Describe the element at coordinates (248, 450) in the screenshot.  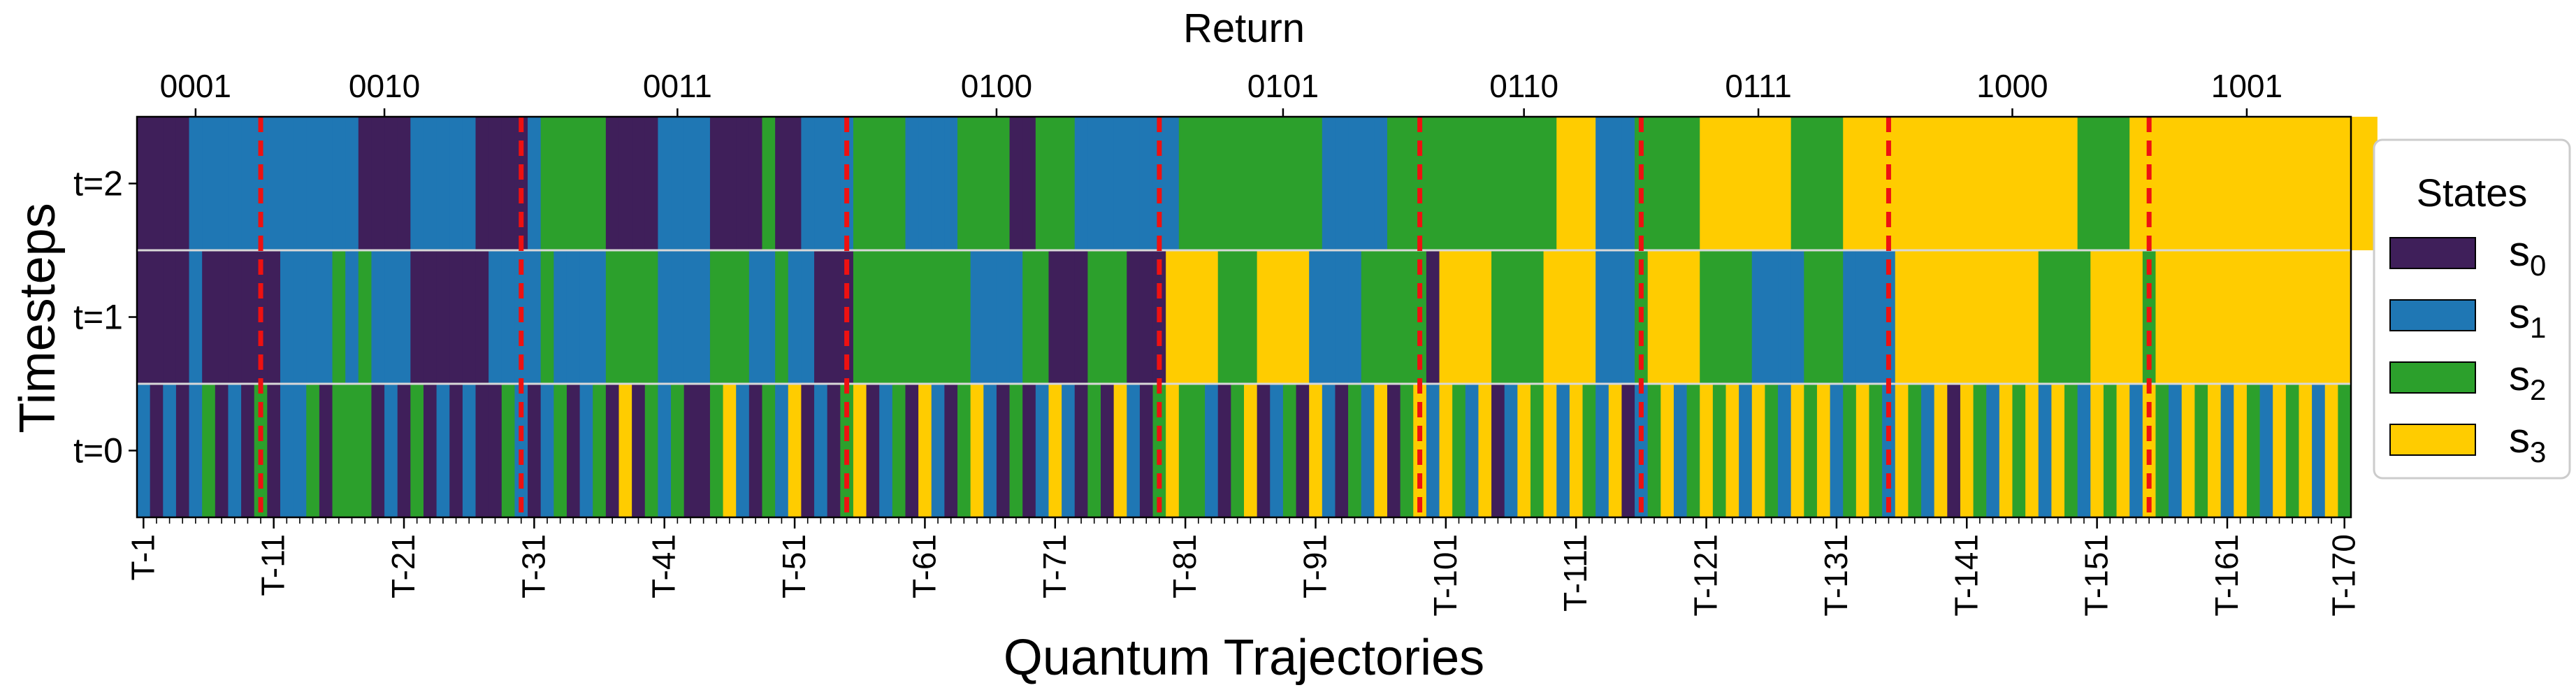
I see `cell-t=0-T9` at that location.